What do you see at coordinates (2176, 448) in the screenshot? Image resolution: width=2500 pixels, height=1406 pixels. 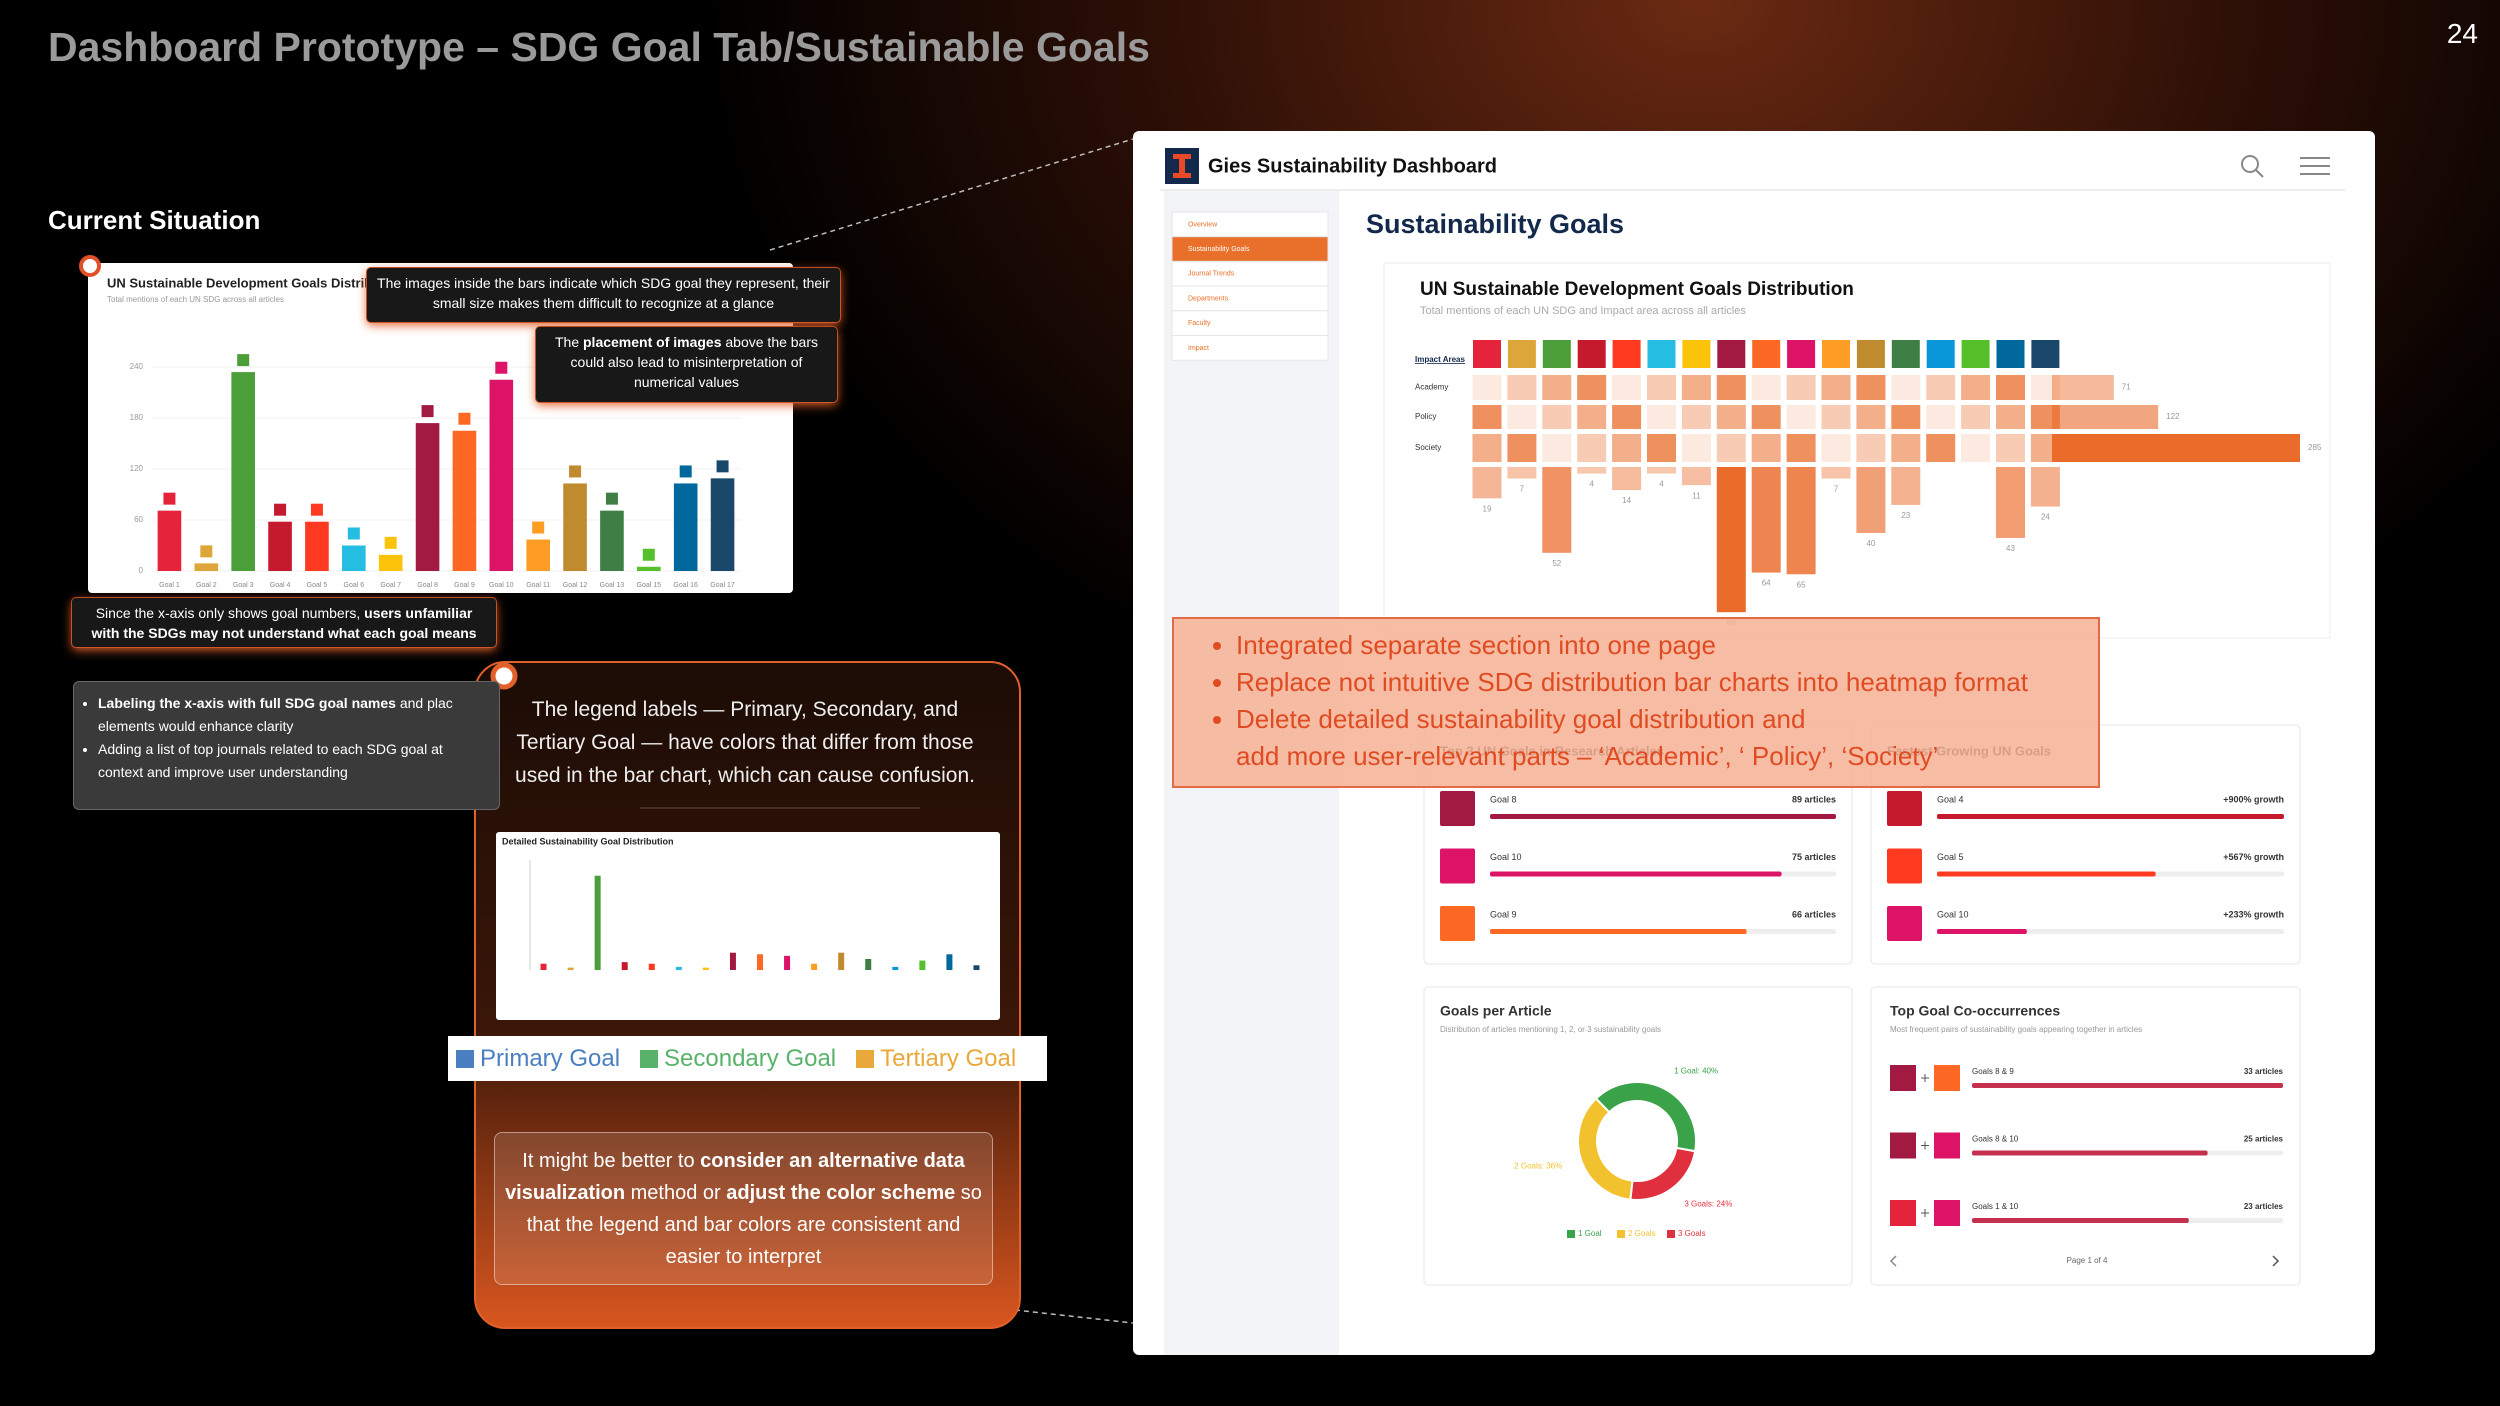 I see `row-total-bar` at bounding box center [2176, 448].